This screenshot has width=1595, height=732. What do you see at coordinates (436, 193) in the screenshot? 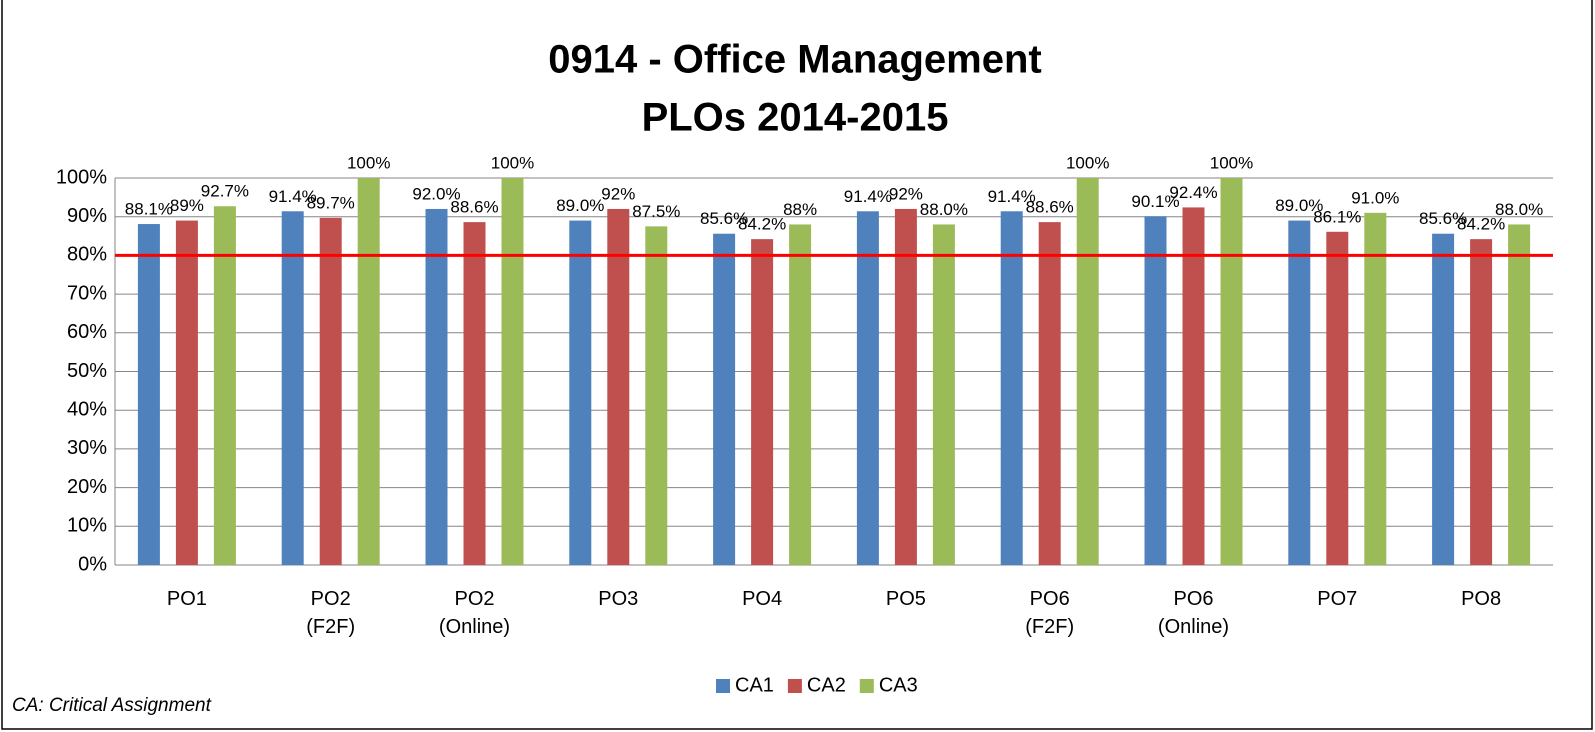
I see `data-label: 92.0%` at bounding box center [436, 193].